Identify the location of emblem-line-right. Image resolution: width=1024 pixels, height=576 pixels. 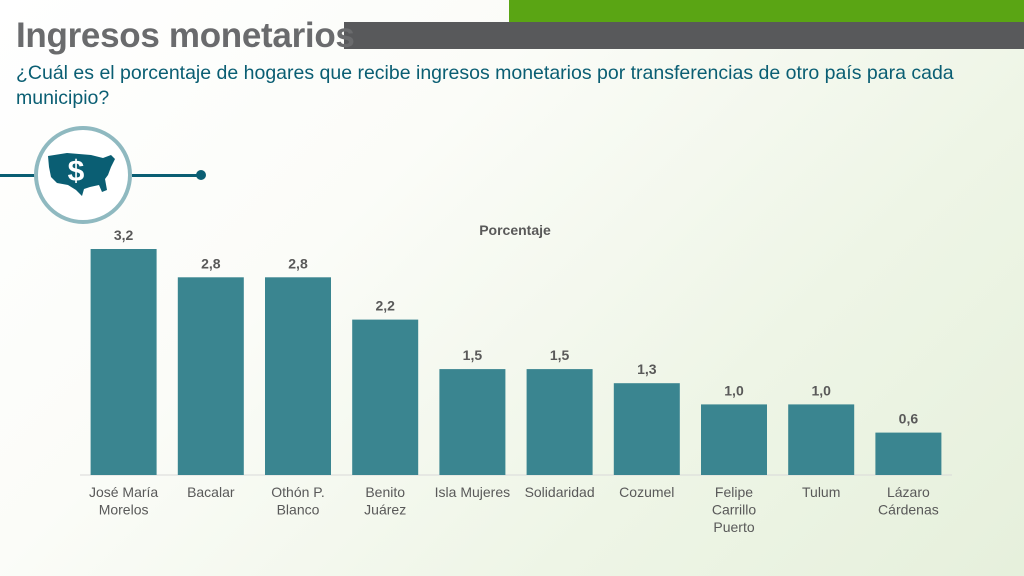
(165, 175).